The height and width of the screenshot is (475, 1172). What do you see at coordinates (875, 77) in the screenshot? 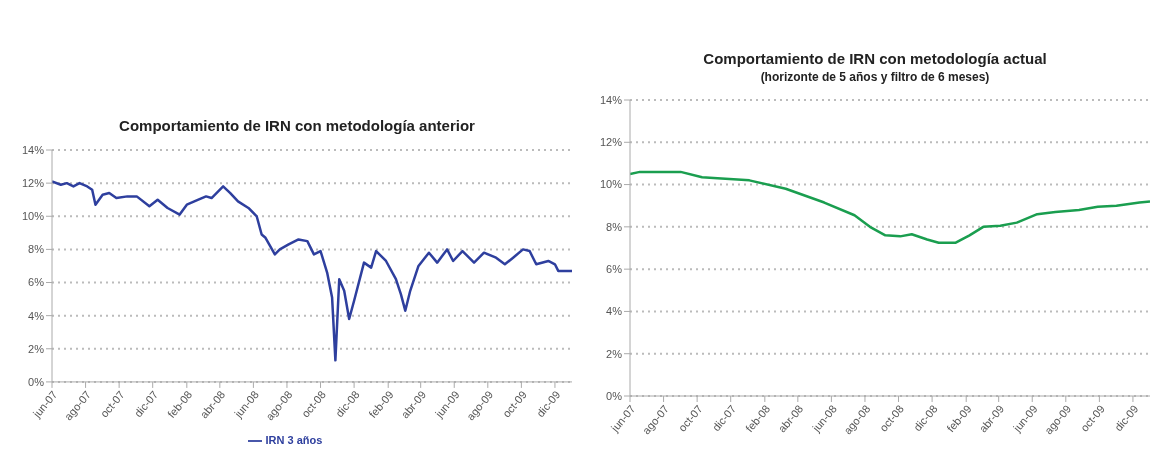
I see `chart-subtitle: (horizonte de 5 años y filtro de 6 meses)` at bounding box center [875, 77].